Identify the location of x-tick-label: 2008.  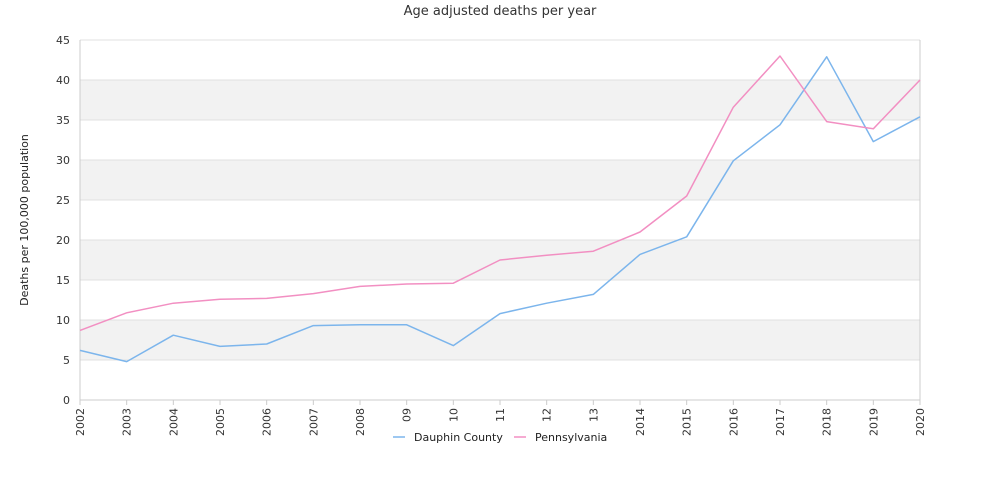
(360, 422).